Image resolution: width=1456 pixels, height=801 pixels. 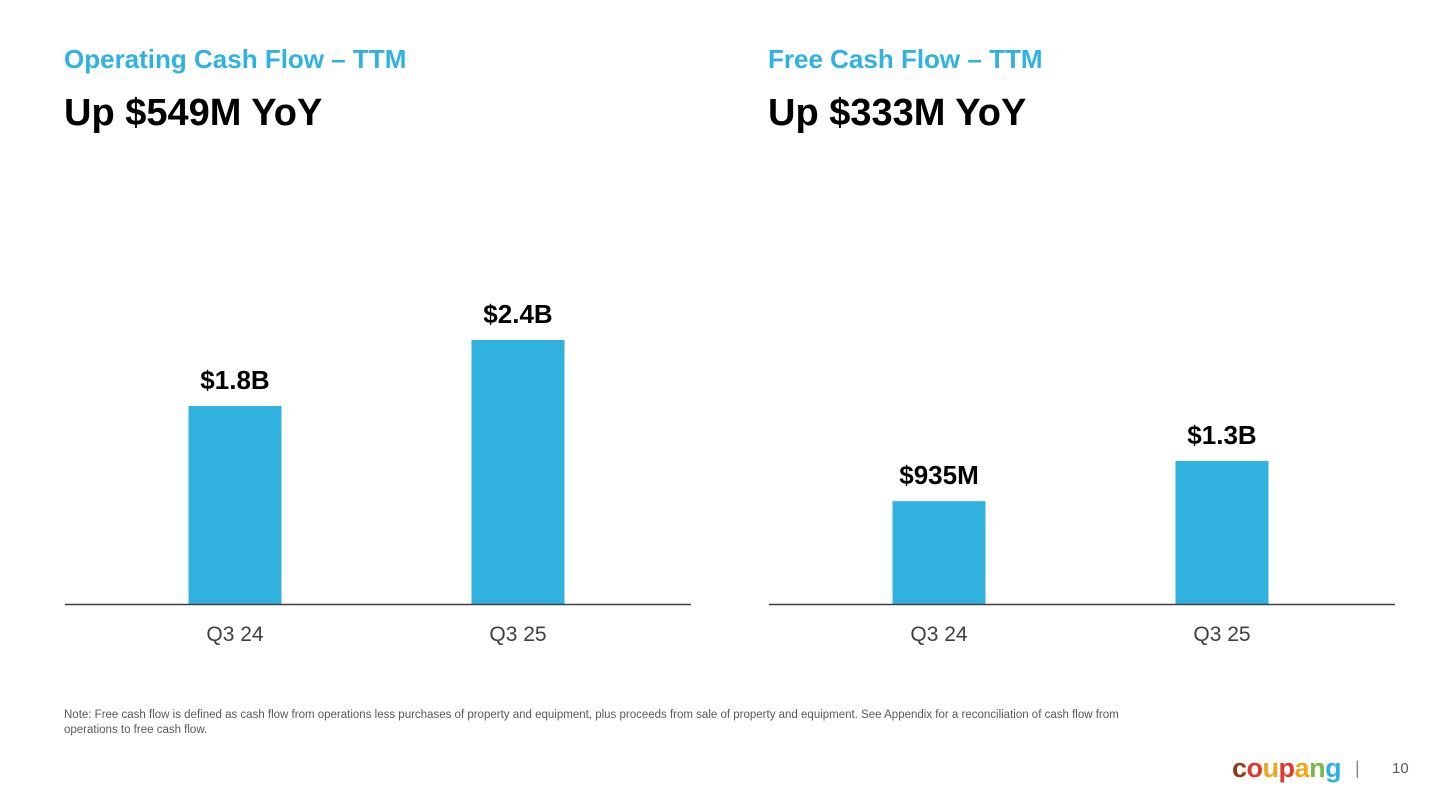 What do you see at coordinates (234, 380) in the screenshot?
I see `data-label: $1.8B` at bounding box center [234, 380].